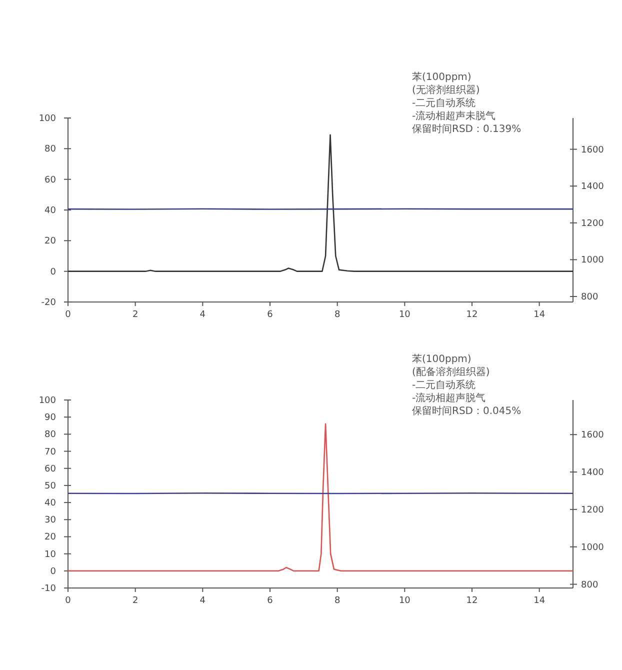 This screenshot has width=622, height=670. What do you see at coordinates (467, 411) in the screenshot?
I see `annotation: 保留时间RSD：0.045%` at bounding box center [467, 411].